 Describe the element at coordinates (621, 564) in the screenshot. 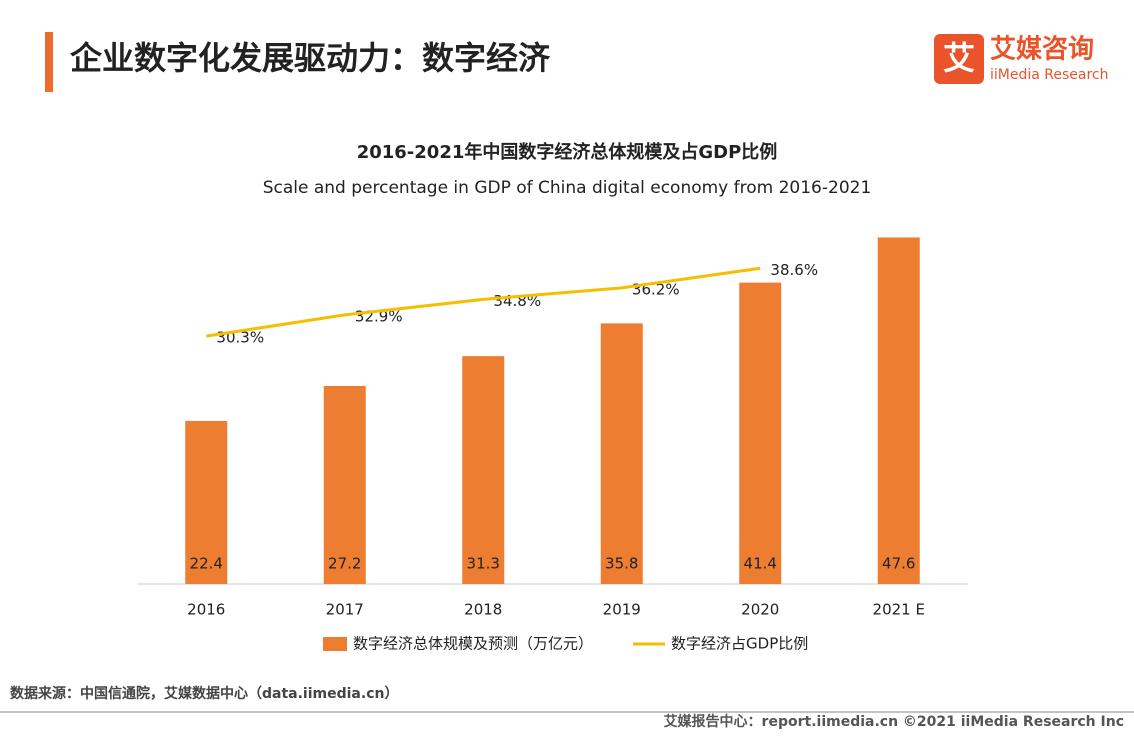

I see `bar-label: 35.8` at that location.